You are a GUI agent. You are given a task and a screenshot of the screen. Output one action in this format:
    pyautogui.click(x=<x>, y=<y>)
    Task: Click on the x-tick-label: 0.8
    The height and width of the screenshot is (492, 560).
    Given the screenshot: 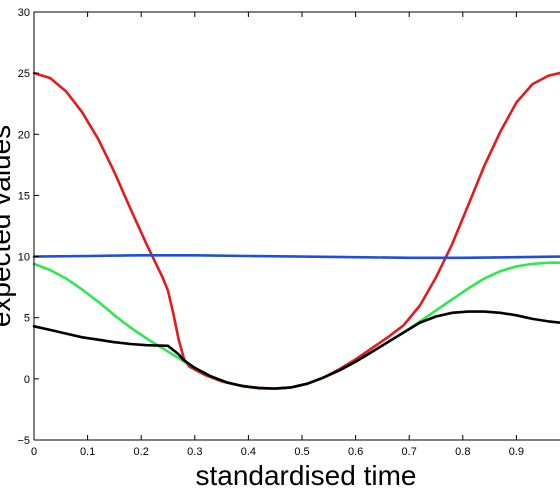 What is the action you would take?
    pyautogui.click(x=462, y=452)
    